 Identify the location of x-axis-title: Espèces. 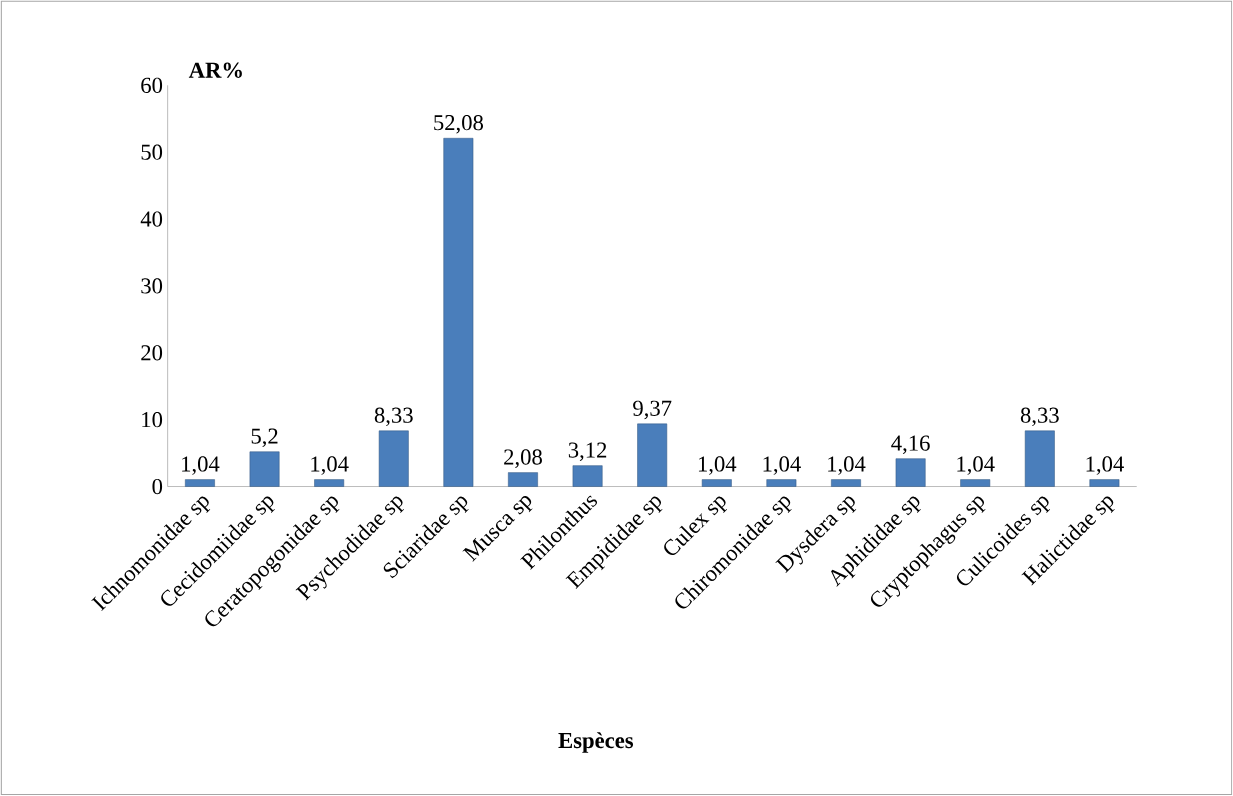
(596, 742).